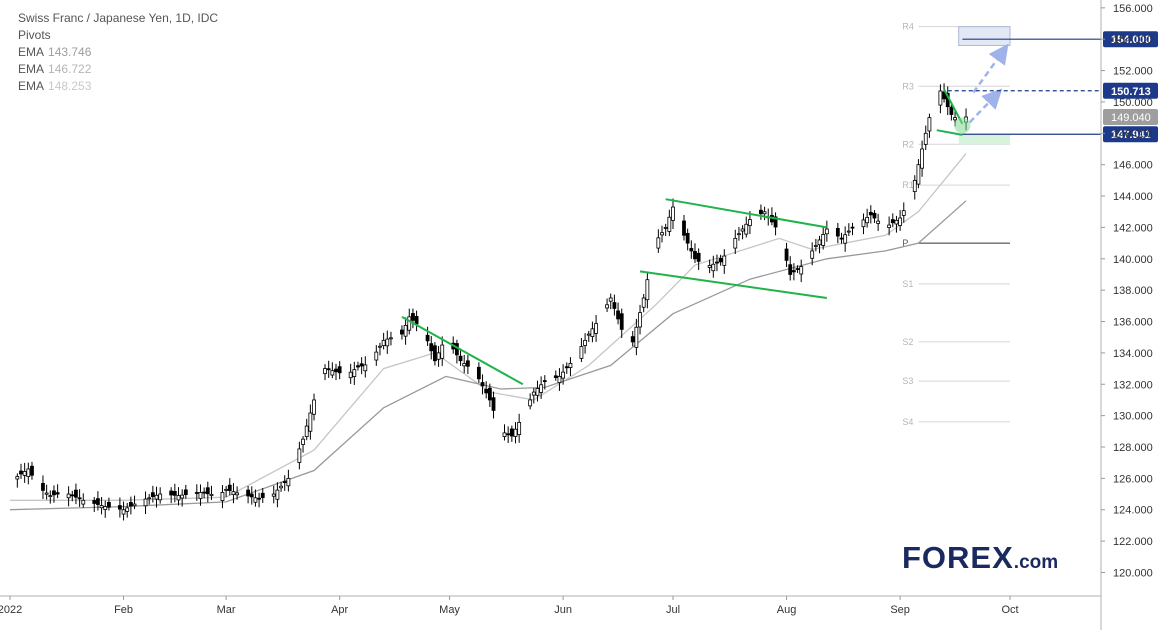  Describe the element at coordinates (70, 52) in the screenshot. I see `ema-value: 143.746` at that location.